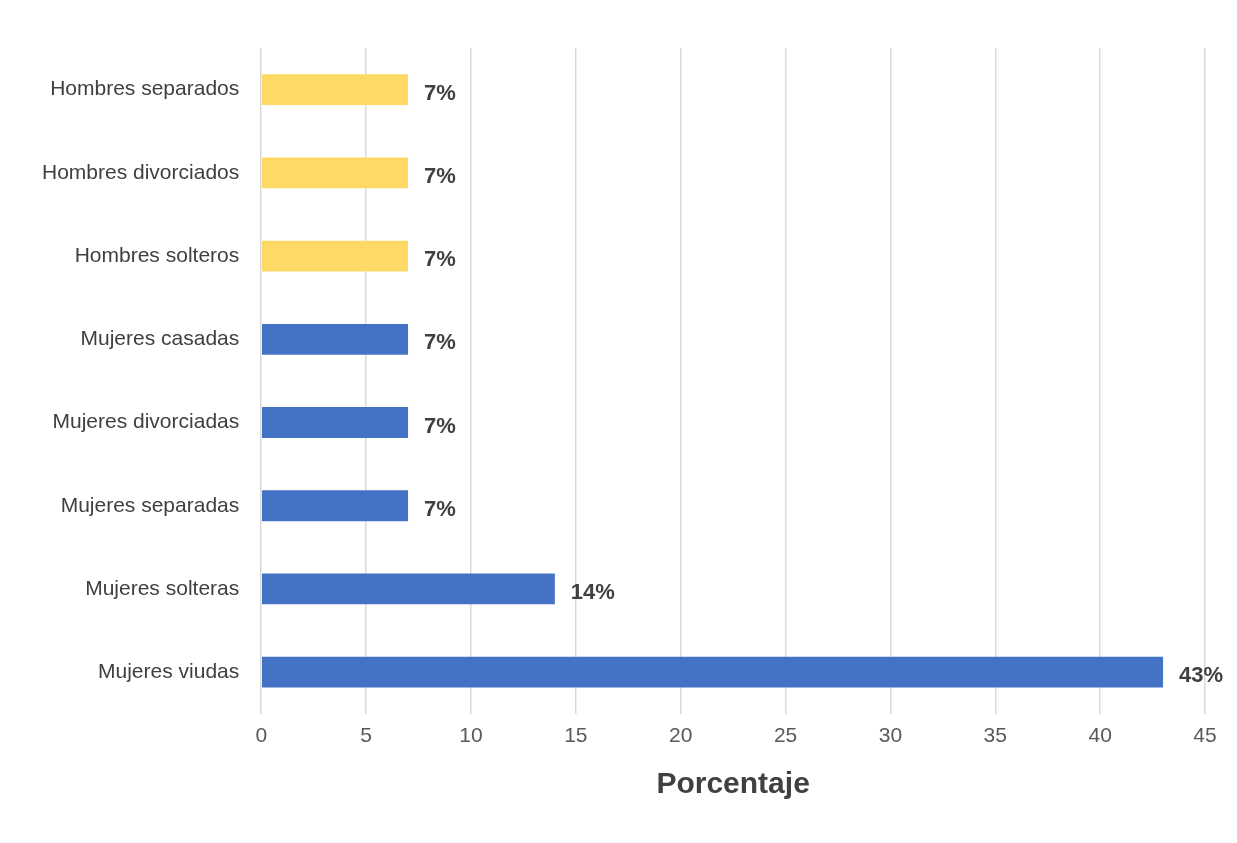 This screenshot has height=843, width=1237. Describe the element at coordinates (681, 735) in the screenshot. I see `x-tick-label: 20` at that location.